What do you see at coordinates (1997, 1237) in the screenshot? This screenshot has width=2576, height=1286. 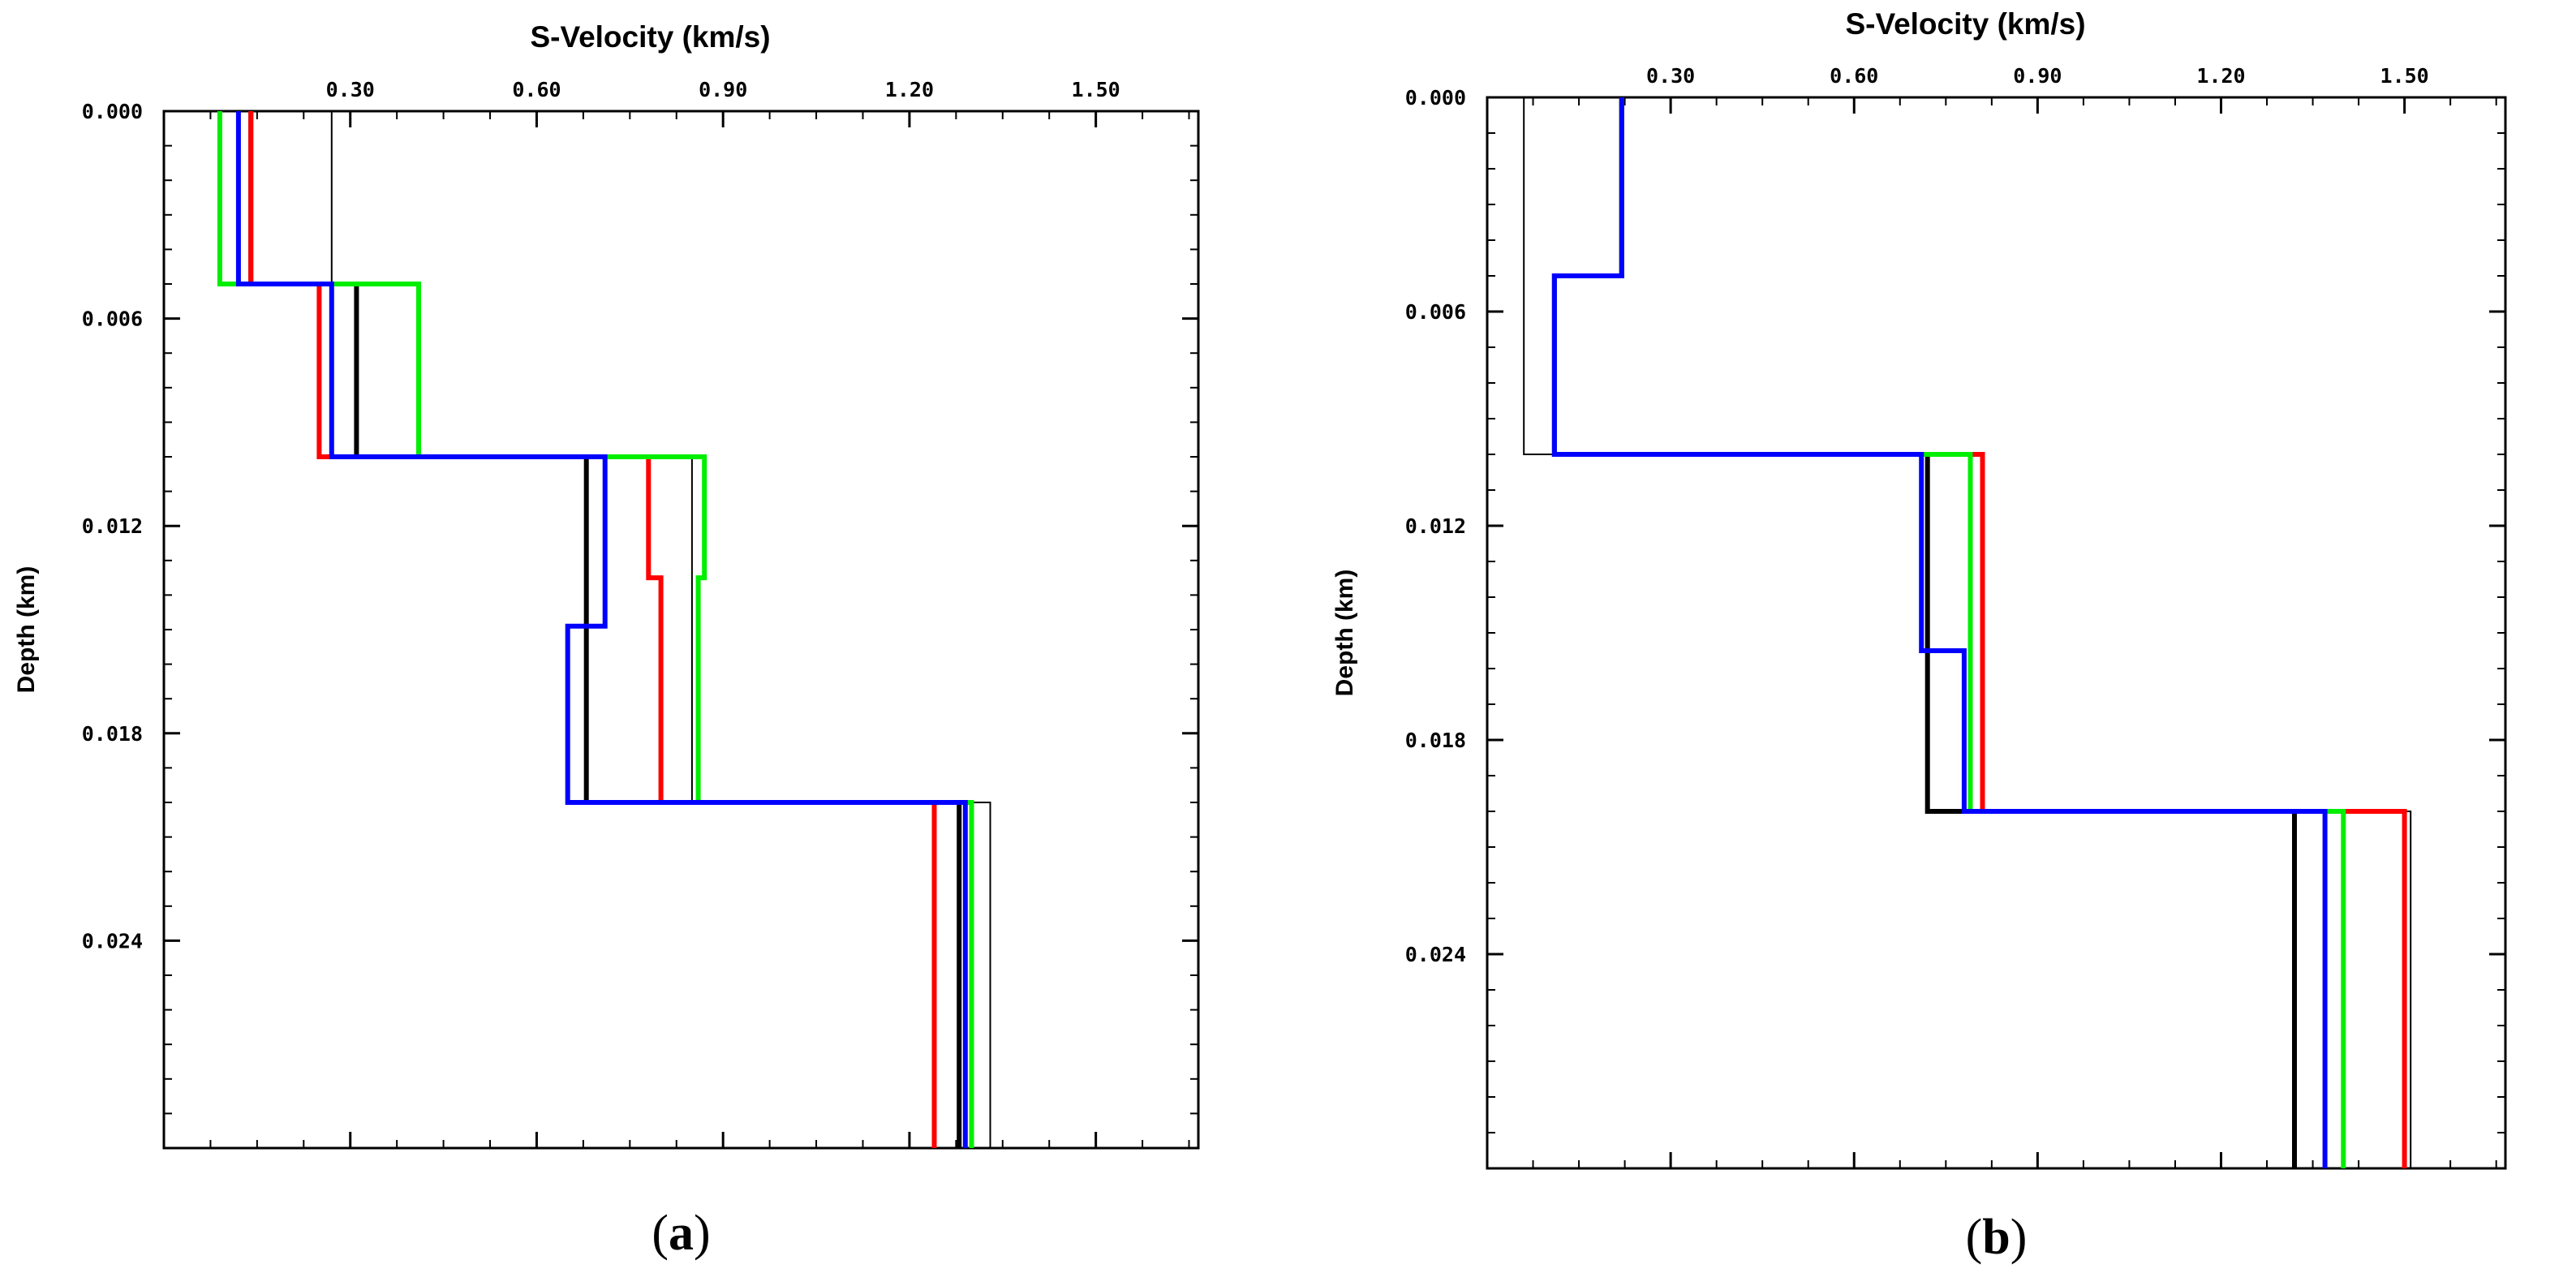 I see `panel-caption: (b)` at bounding box center [1997, 1237].